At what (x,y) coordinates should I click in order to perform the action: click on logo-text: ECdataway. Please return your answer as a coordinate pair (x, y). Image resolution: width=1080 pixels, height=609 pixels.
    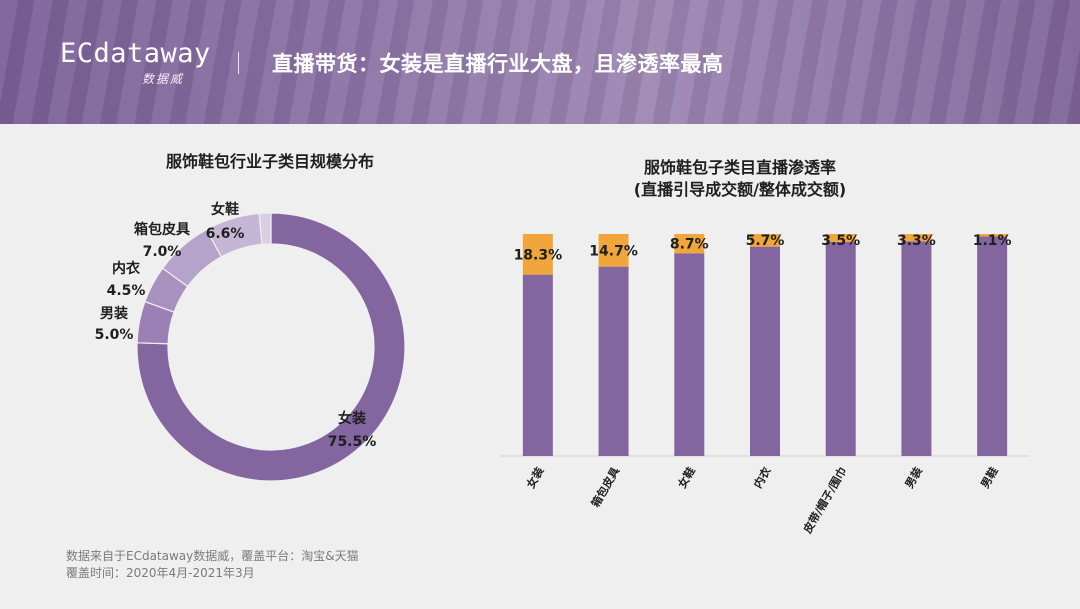
    Looking at the image, I should click on (135, 53).